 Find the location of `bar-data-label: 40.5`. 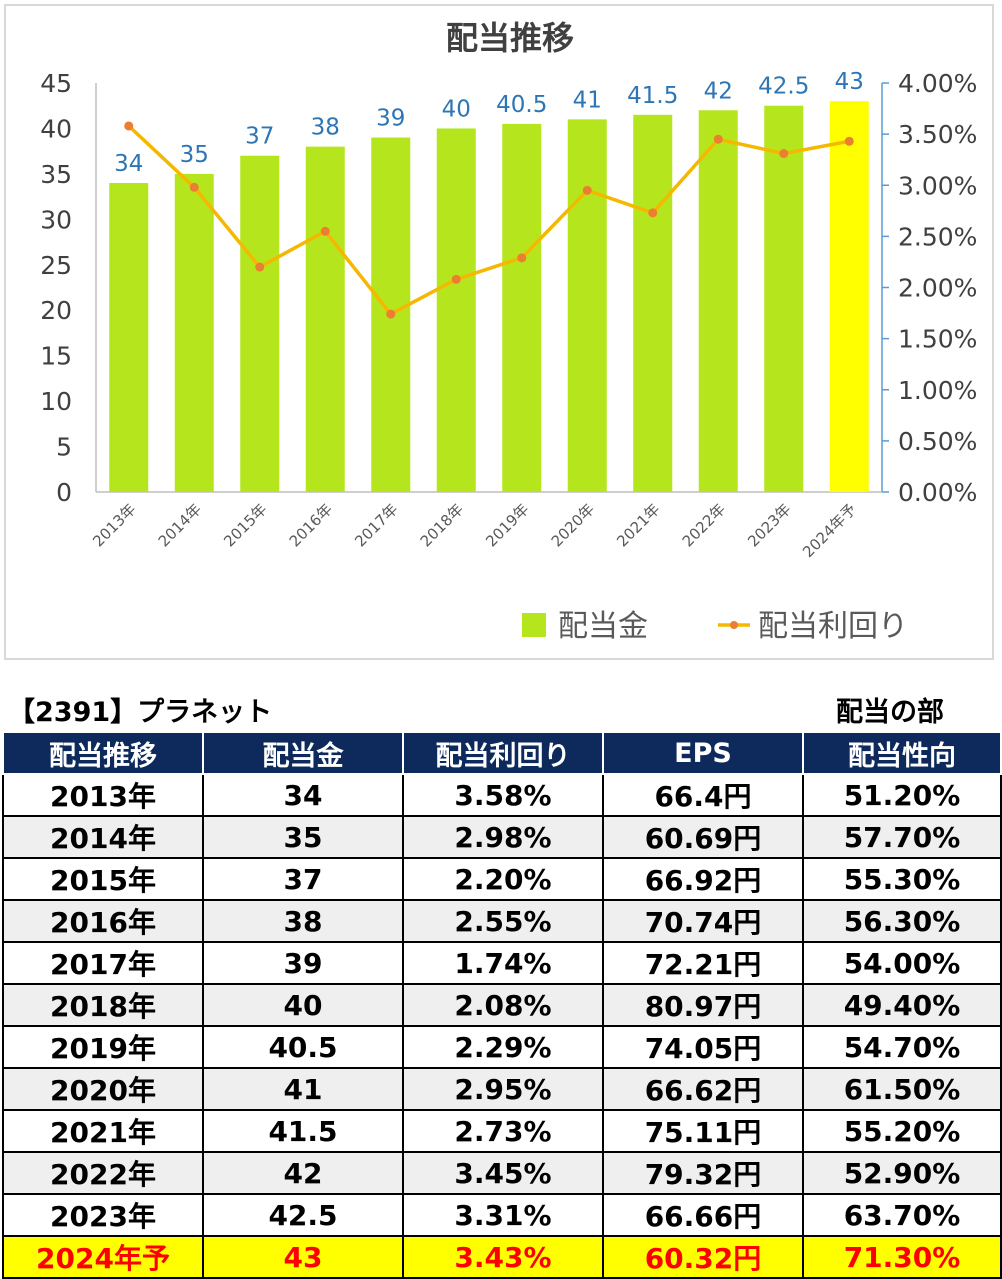

bar-data-label: 40.5 is located at coordinates (521, 105).